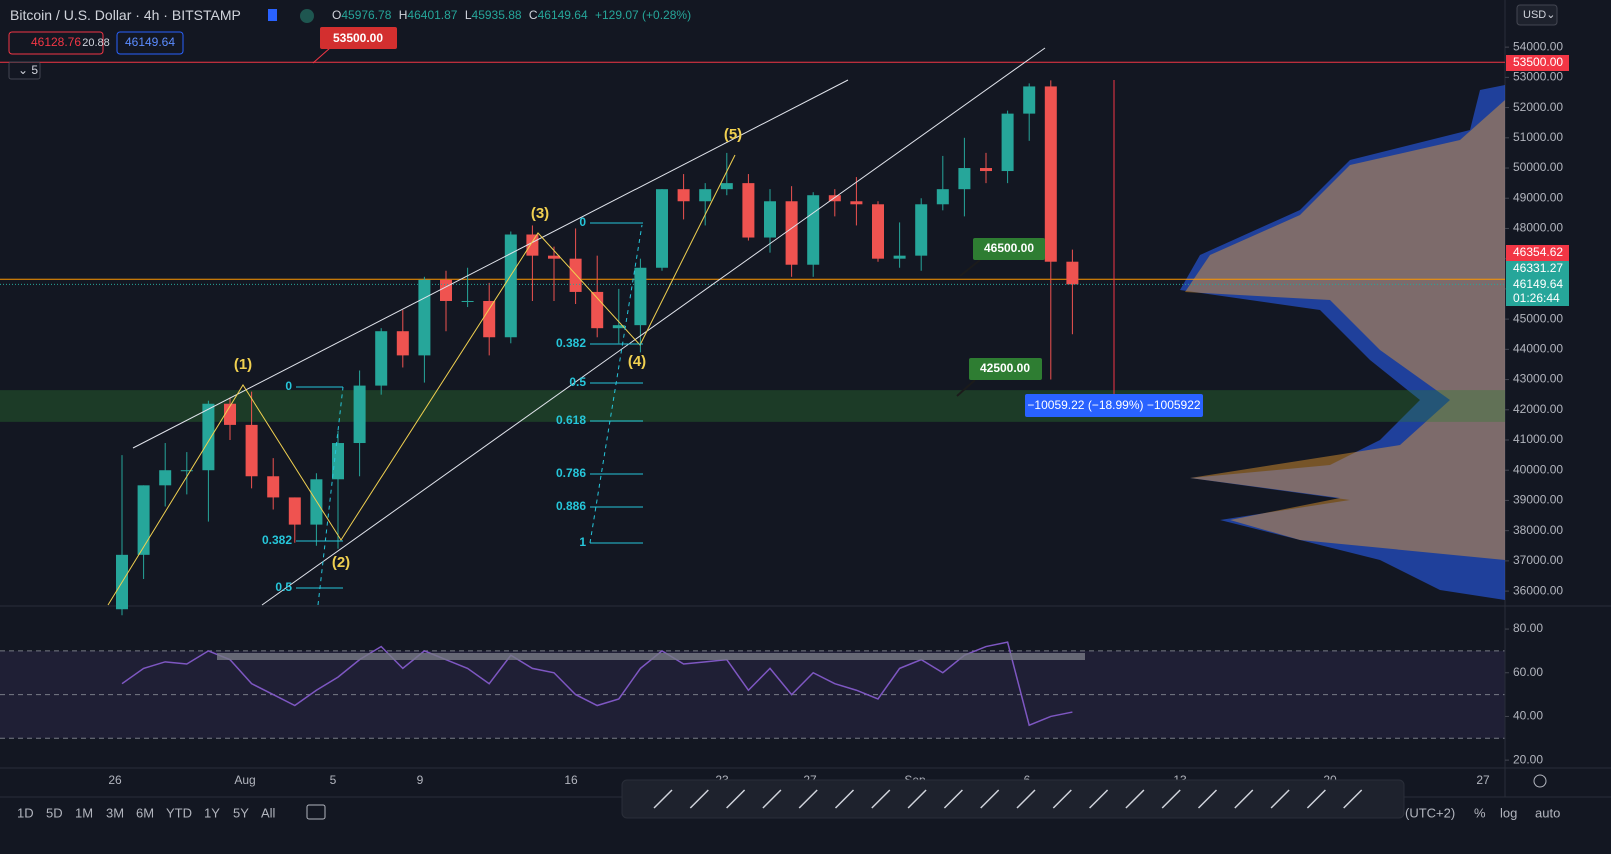 The height and width of the screenshot is (854, 1611). I want to click on y-tick-label: 40000.00, so click(1538, 469).